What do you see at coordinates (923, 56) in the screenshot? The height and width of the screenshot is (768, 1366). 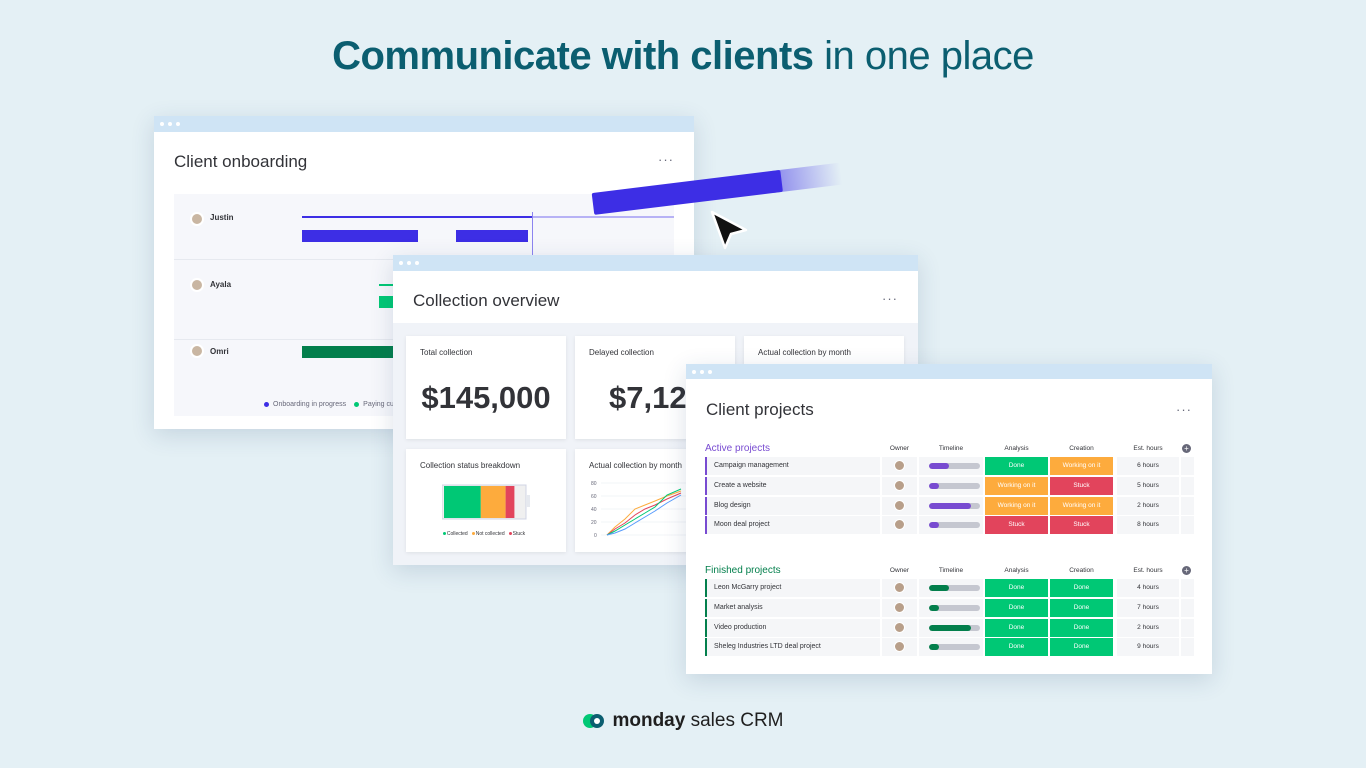 I see `headline-light: in one place` at bounding box center [923, 56].